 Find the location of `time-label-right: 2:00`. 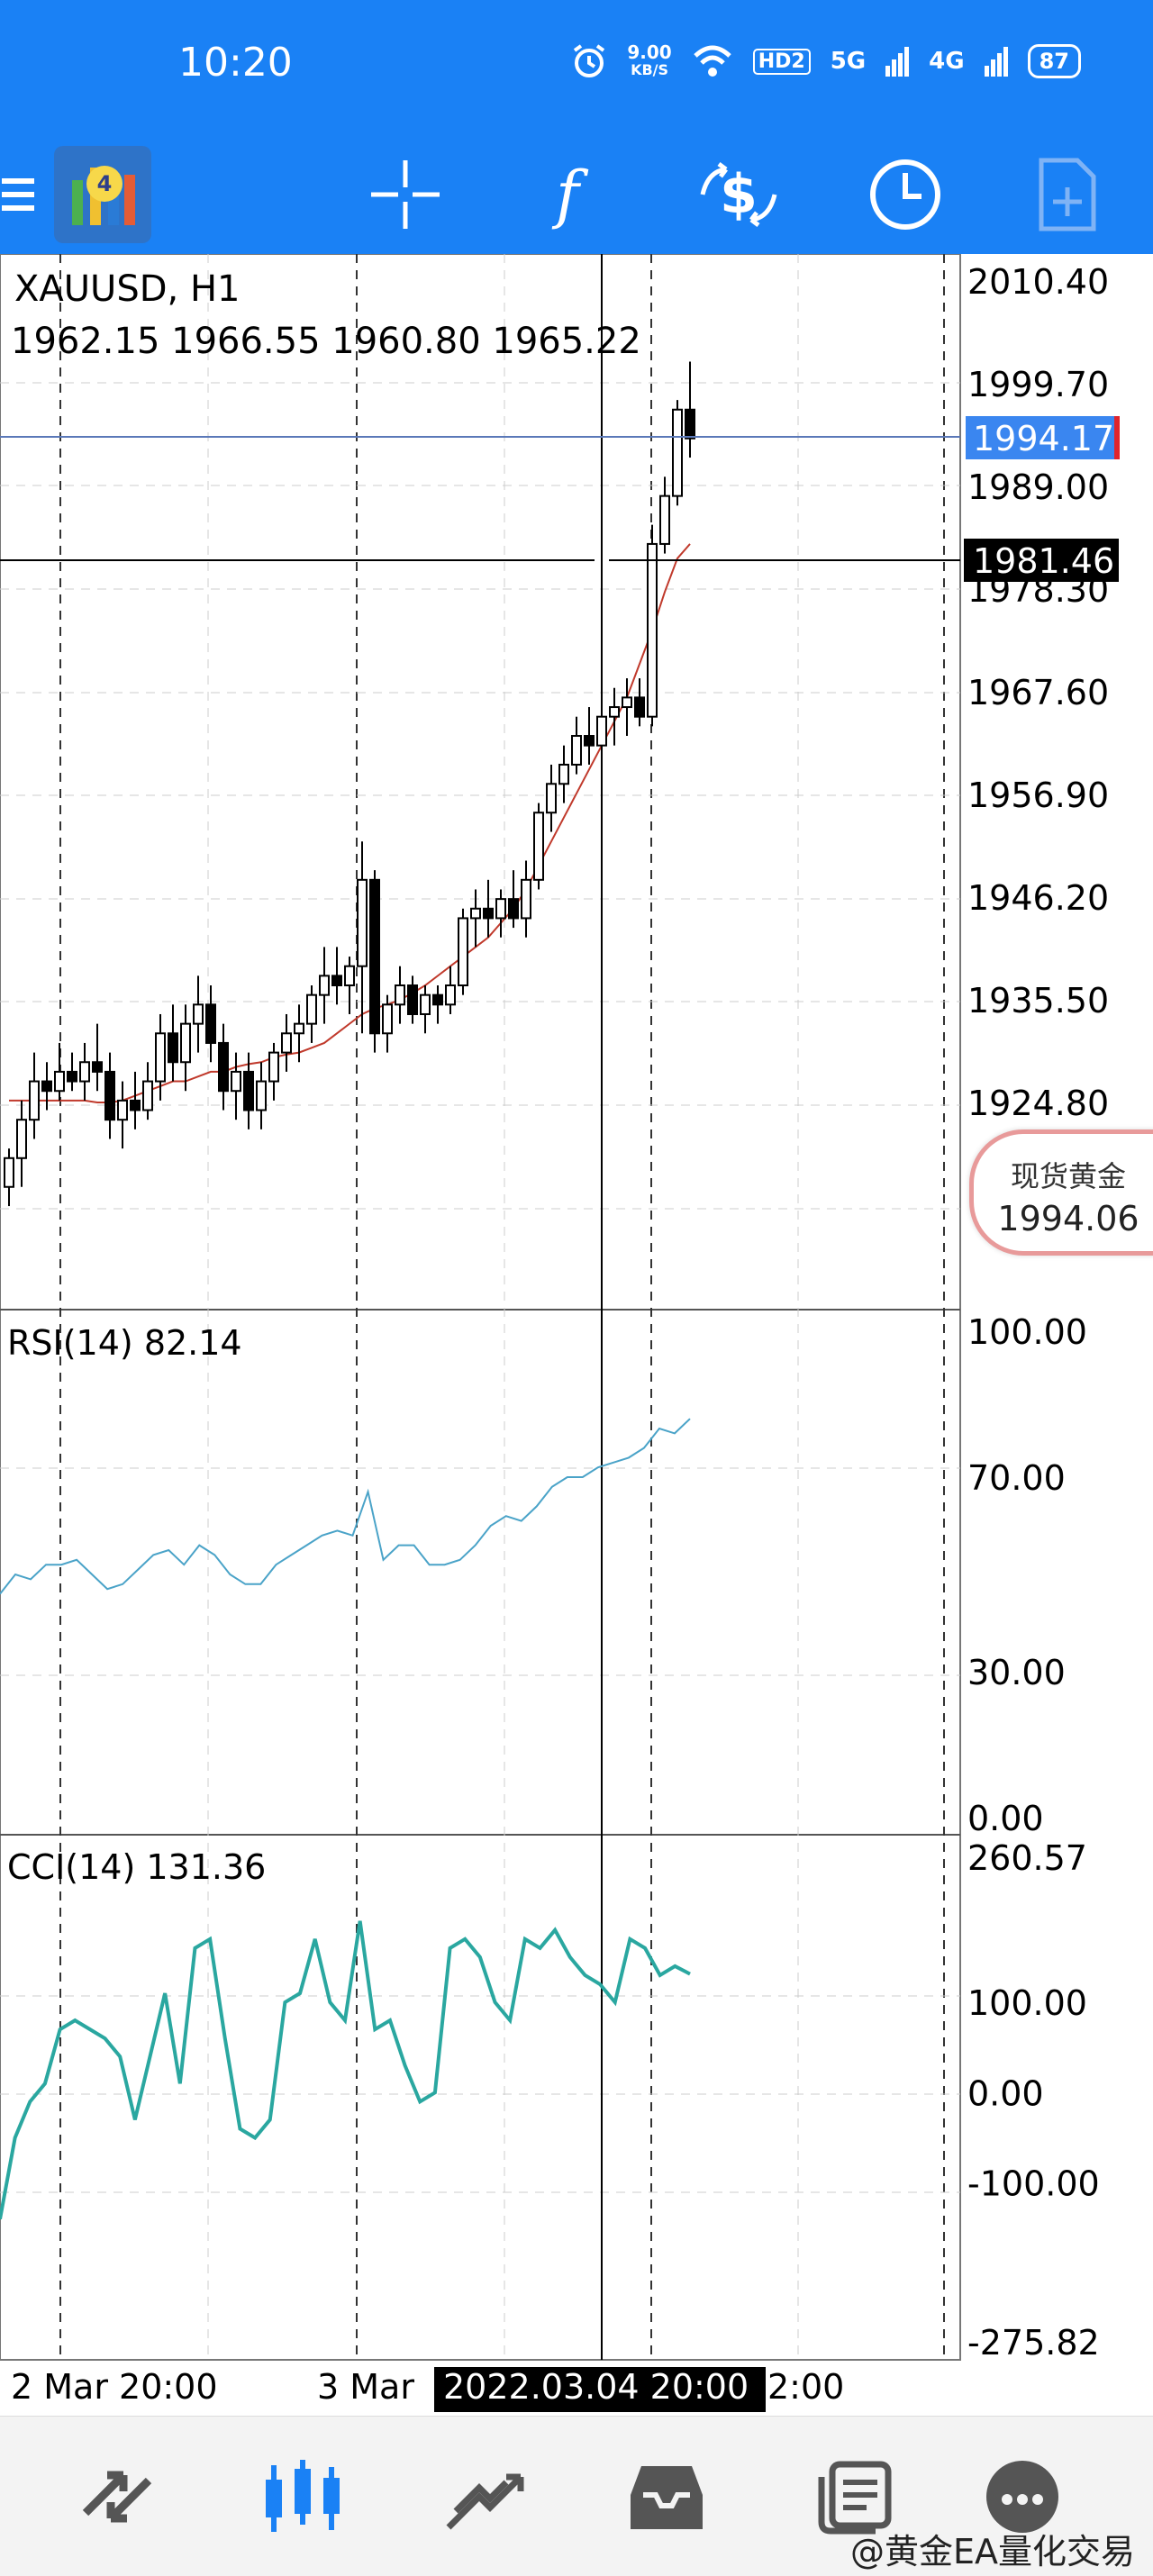

time-label-right: 2:00 is located at coordinates (805, 2387).